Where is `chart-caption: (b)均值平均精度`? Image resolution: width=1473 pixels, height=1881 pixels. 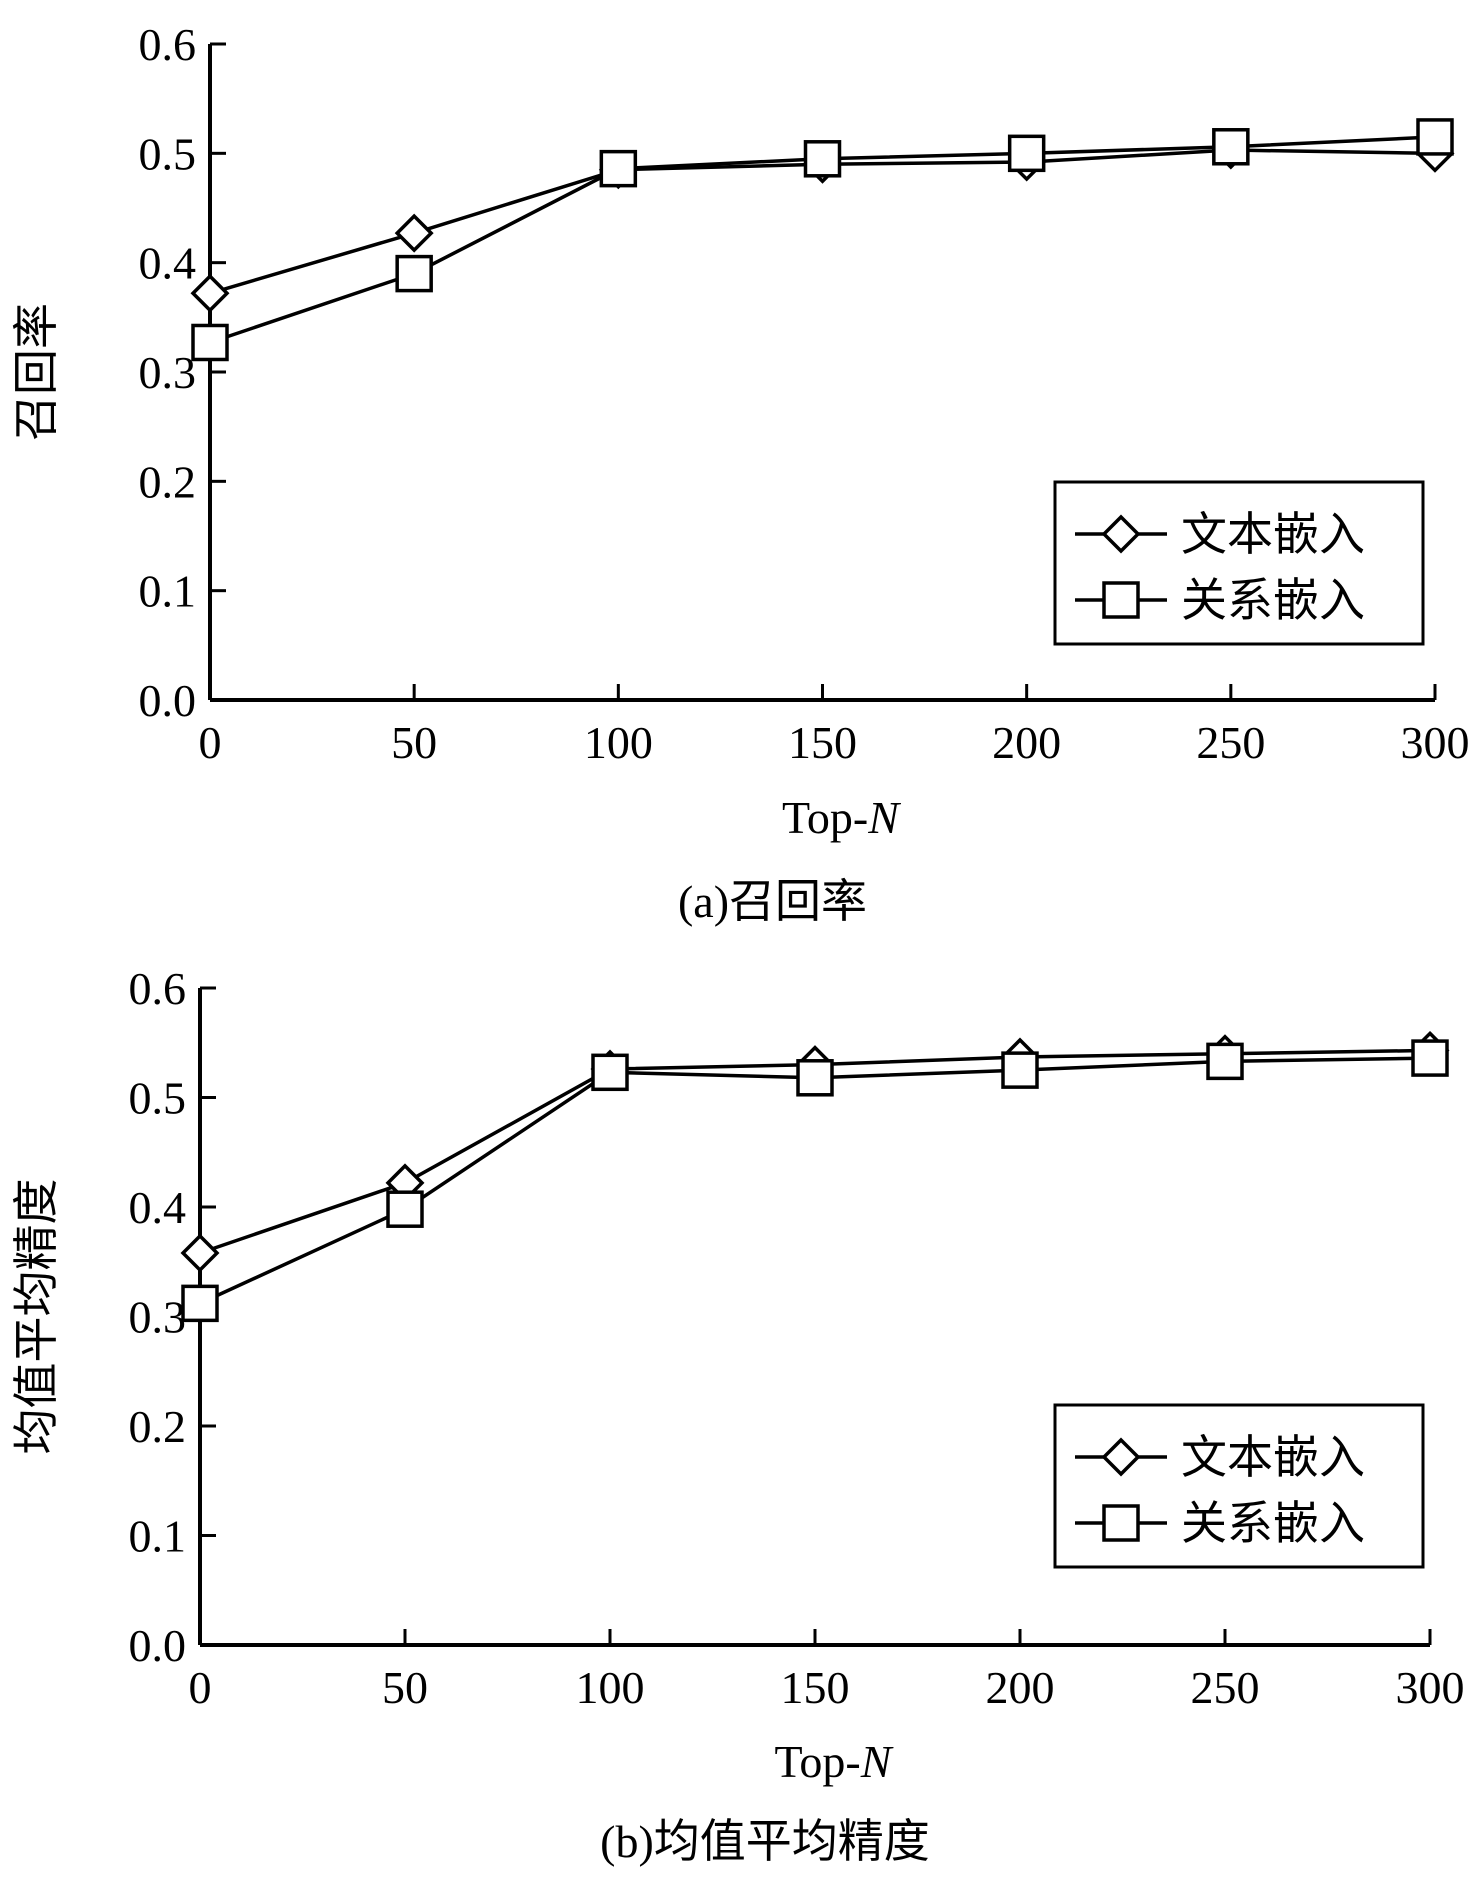
chart-caption: (b)均值平均精度 is located at coordinates (765, 1841).